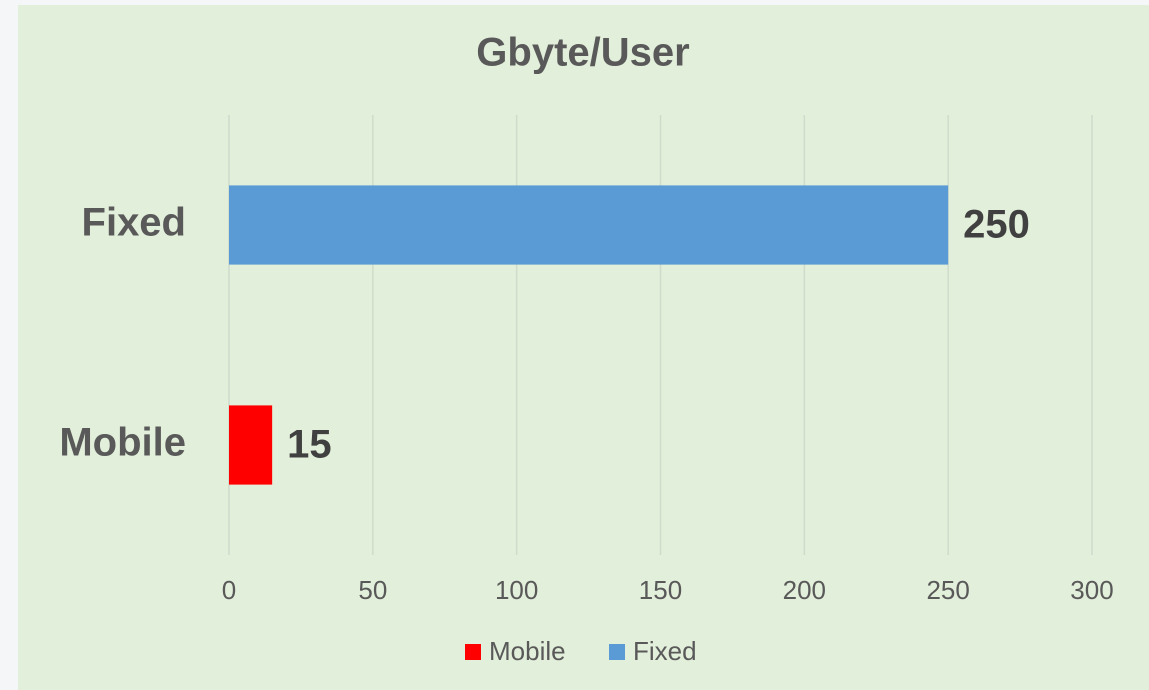 Image resolution: width=1149 pixels, height=690 pixels. Describe the element at coordinates (947, 590) in the screenshot. I see `x-tick-label: 250` at that location.